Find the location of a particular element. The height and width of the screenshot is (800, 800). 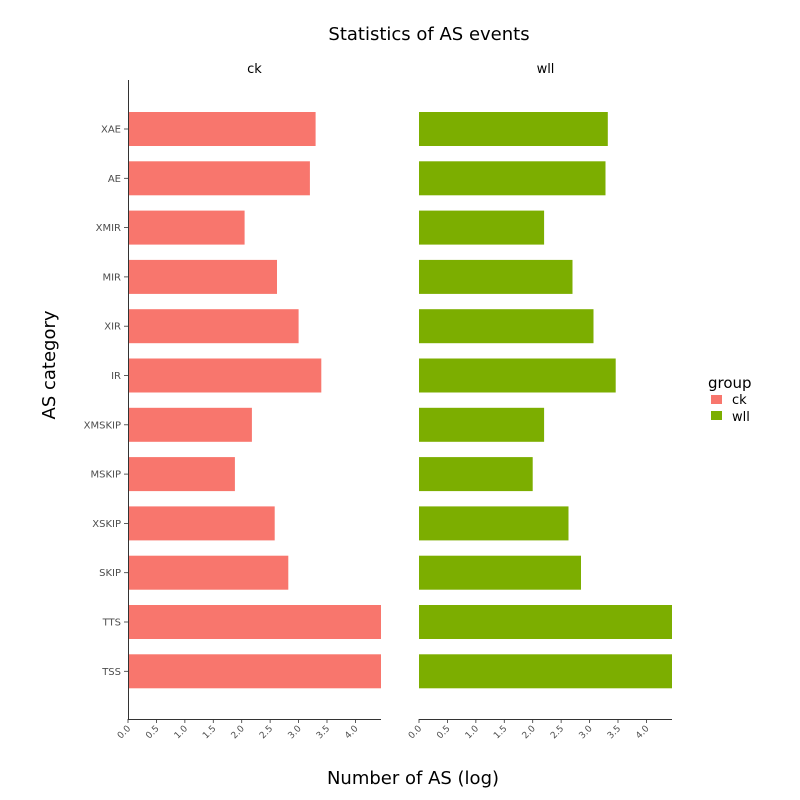

facet-label-wll: wll is located at coordinates (546, 69).